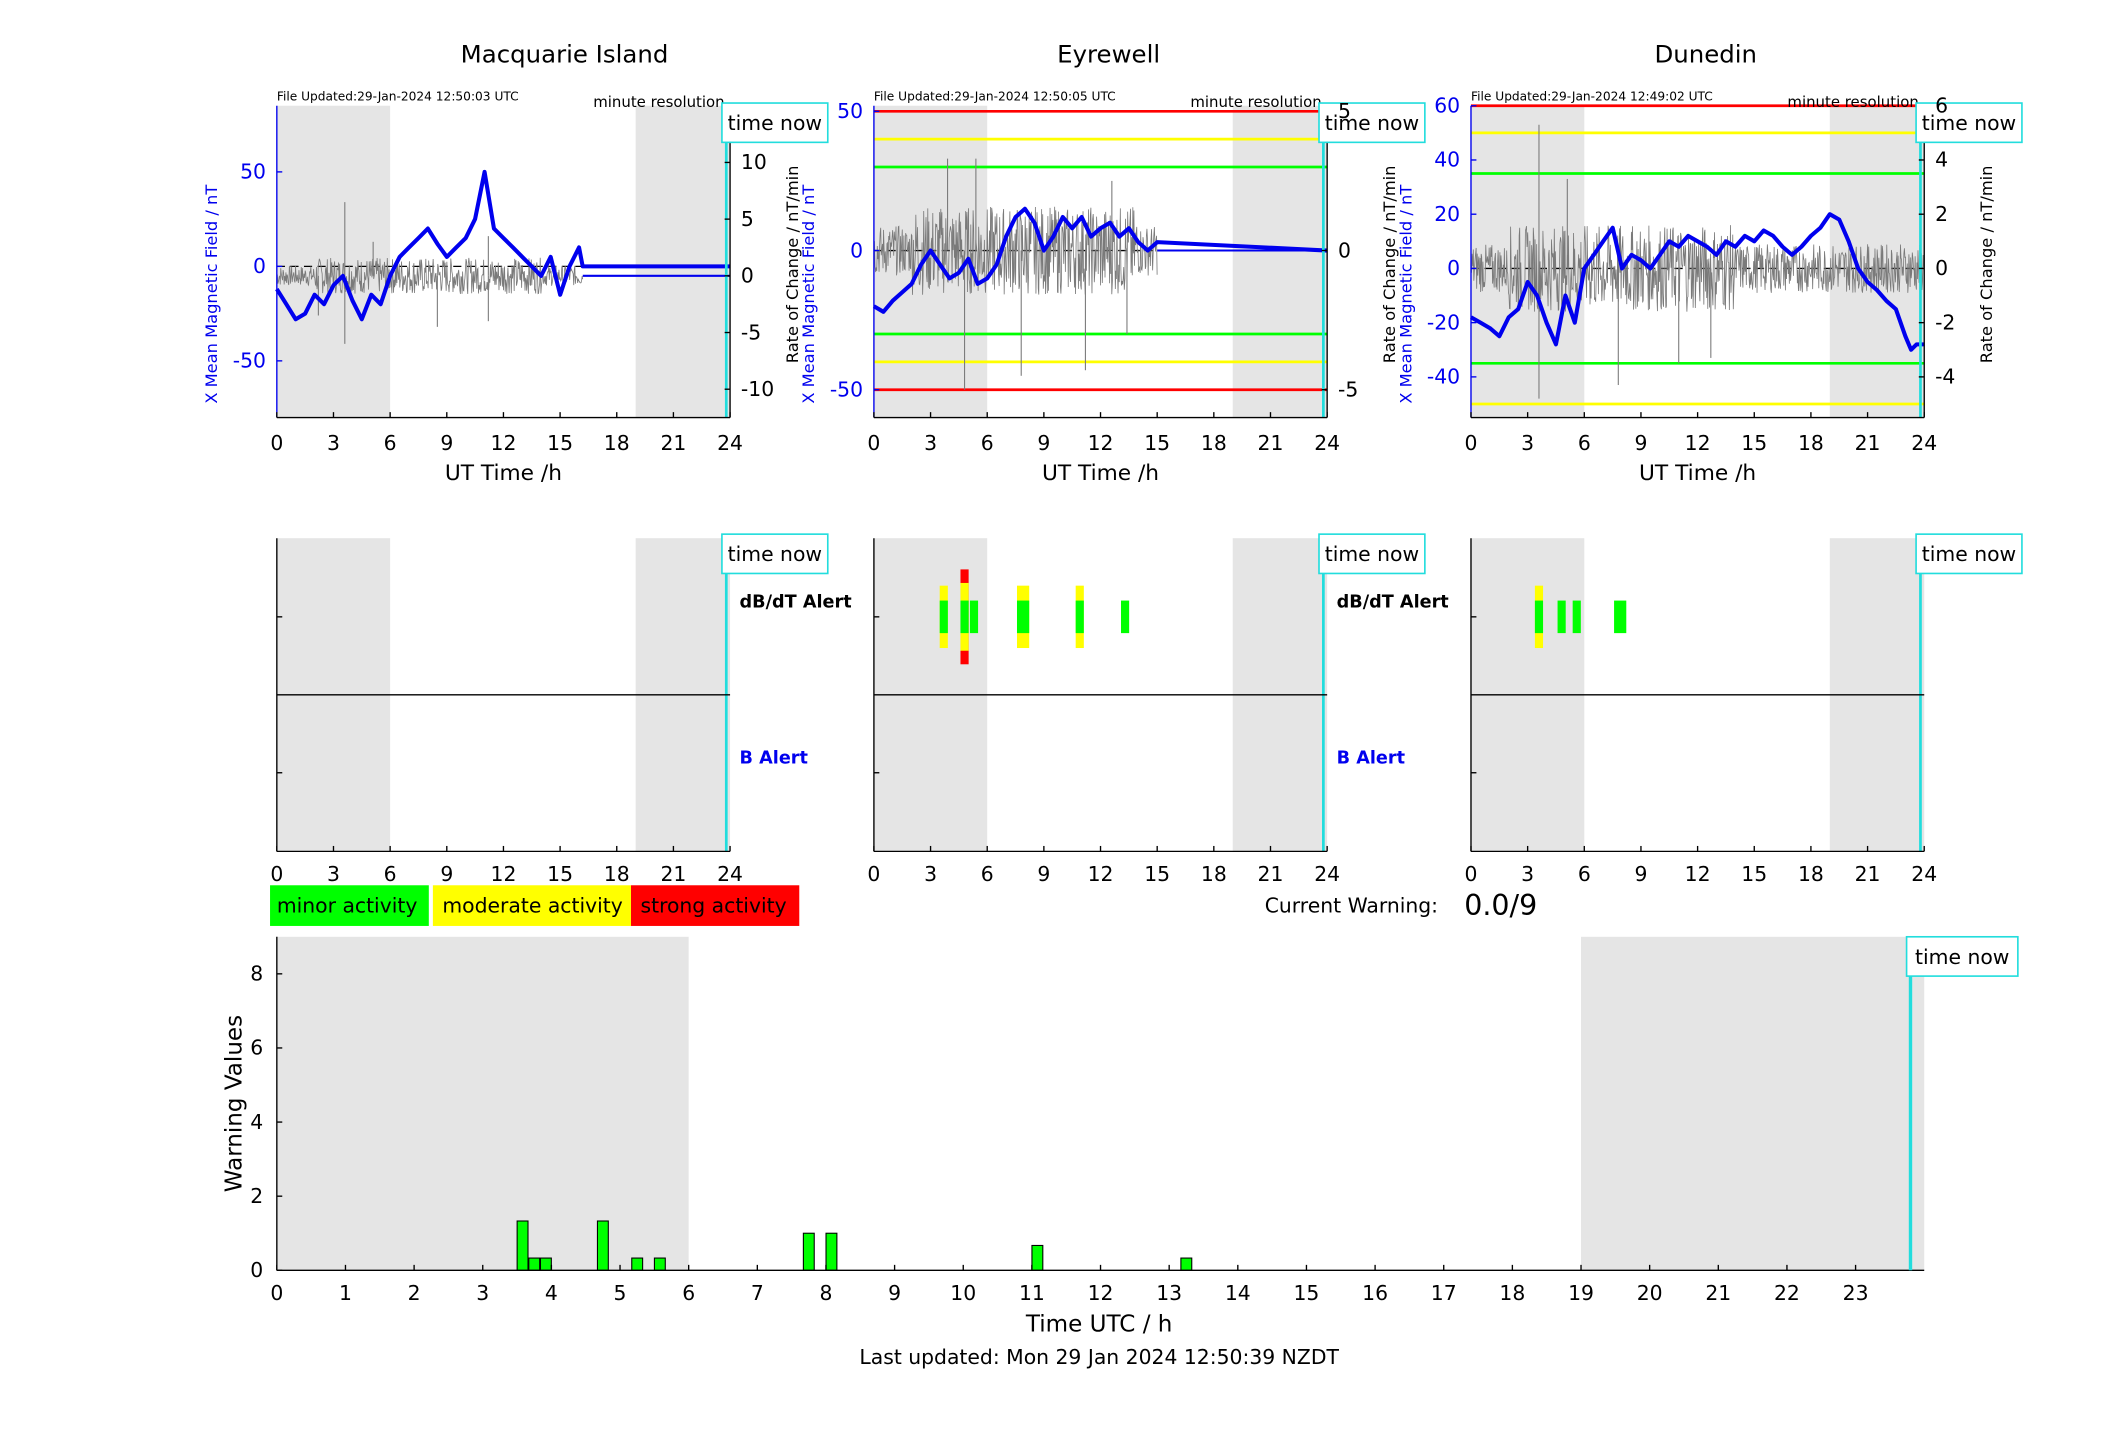  What do you see at coordinates (987, 874) in the screenshot?
I see `panel-2-alert-xtick-label-2: 6` at bounding box center [987, 874].